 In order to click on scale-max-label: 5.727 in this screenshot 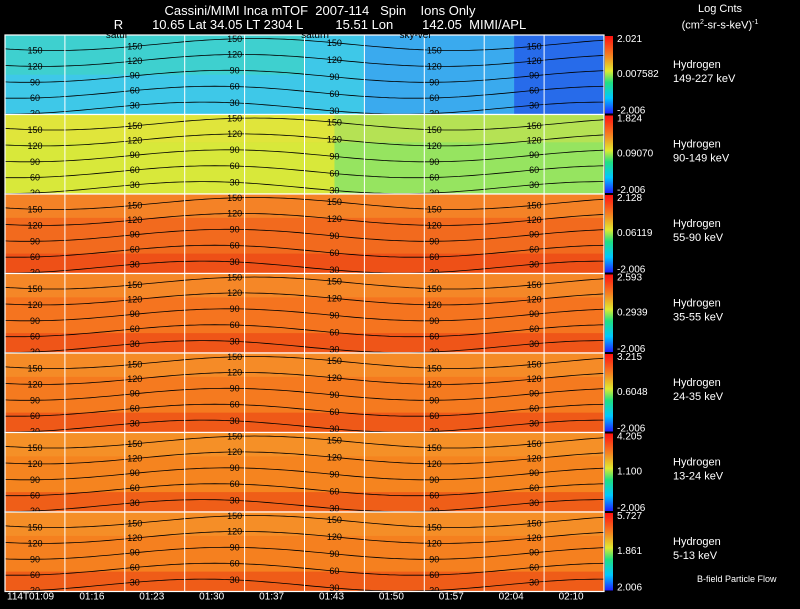, I will do `click(629, 516)`.